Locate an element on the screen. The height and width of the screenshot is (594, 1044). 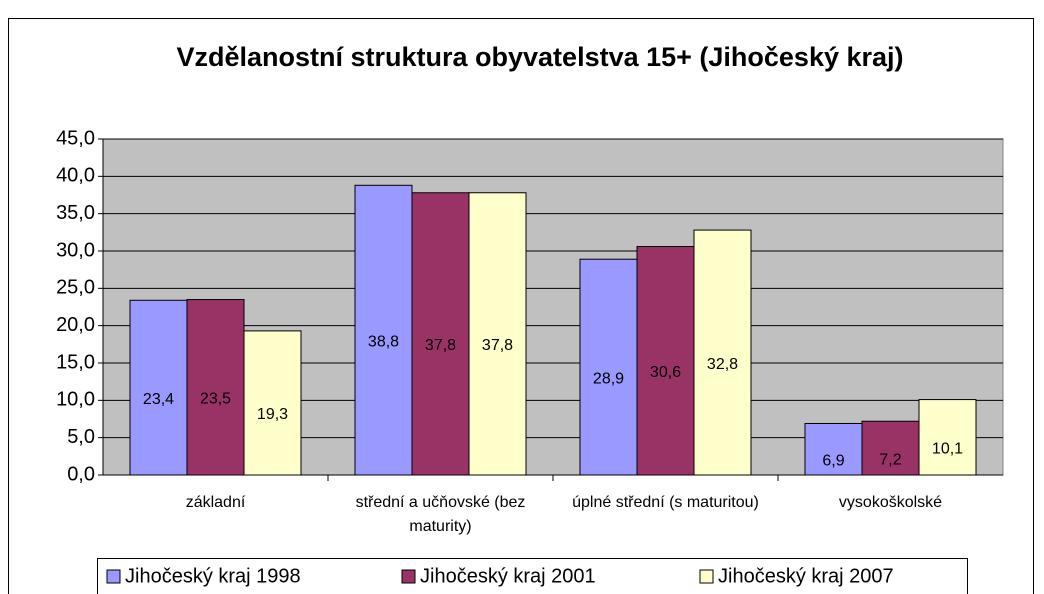
legend-label: Jihočeský kraj 2001 is located at coordinates (508, 576).